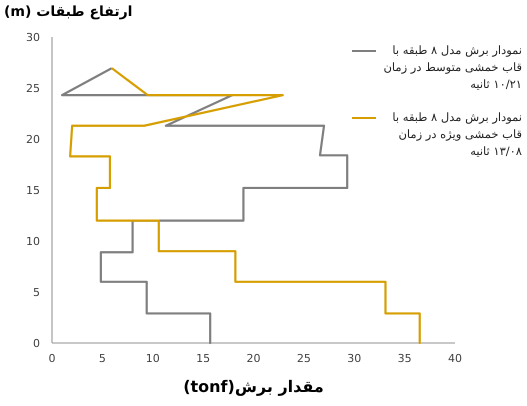 Image resolution: width=527 pixels, height=406 pixels. What do you see at coordinates (354, 358) in the screenshot?
I see `x-tick-label: 30` at bounding box center [354, 358].